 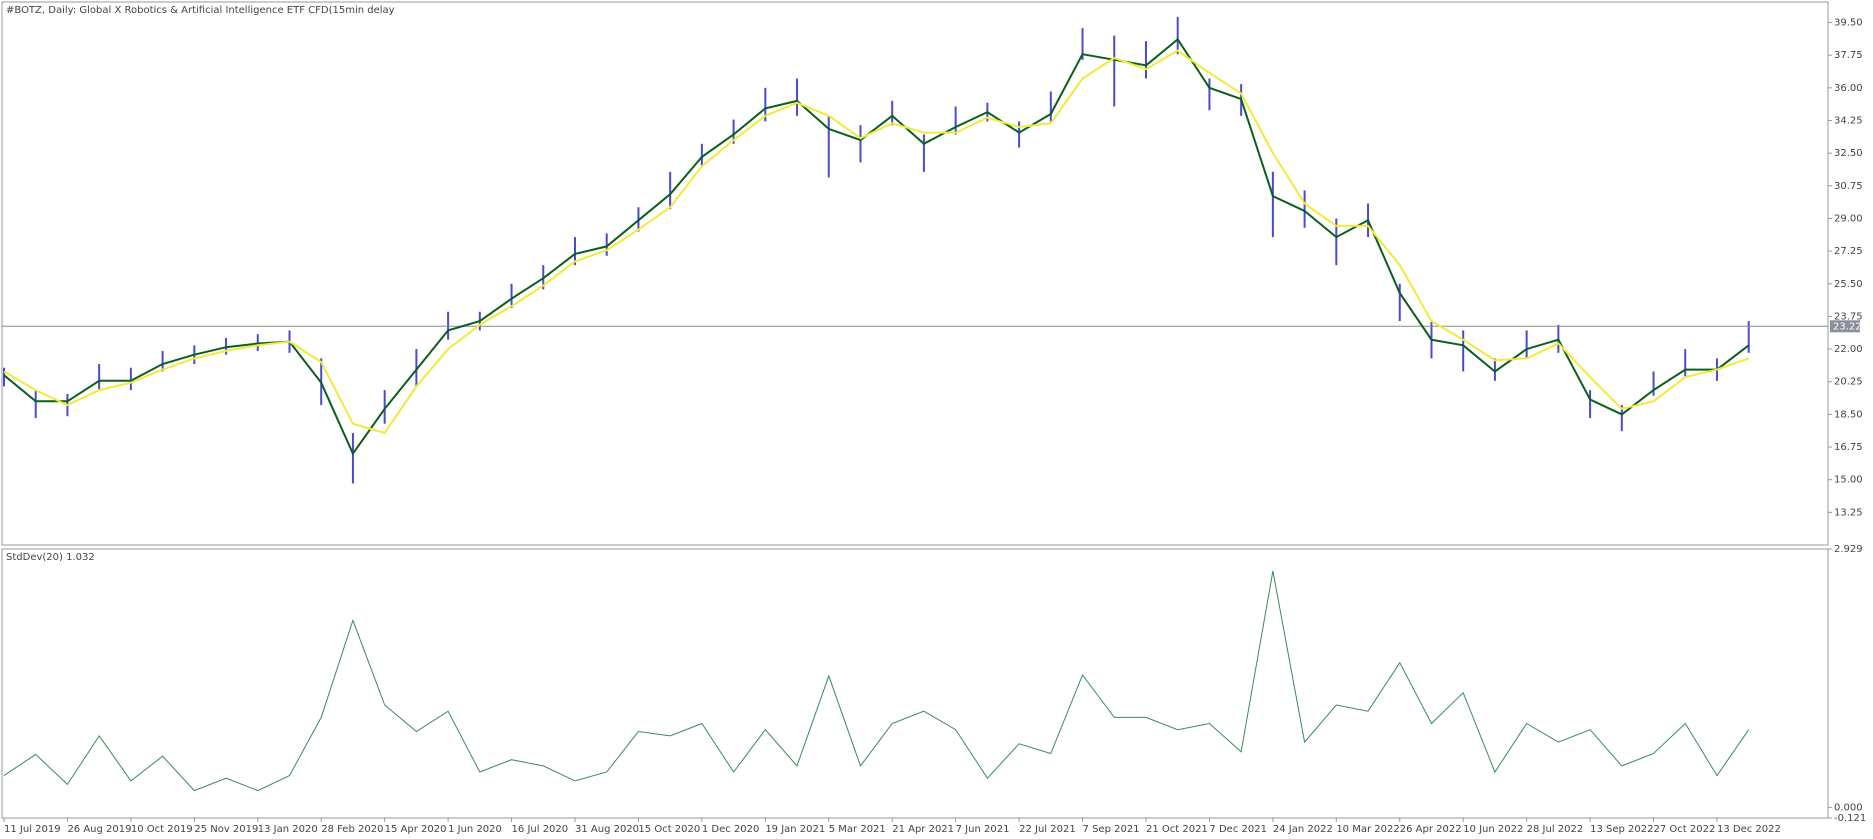 I want to click on y-tick-label: 27.25, so click(x=1848, y=251).